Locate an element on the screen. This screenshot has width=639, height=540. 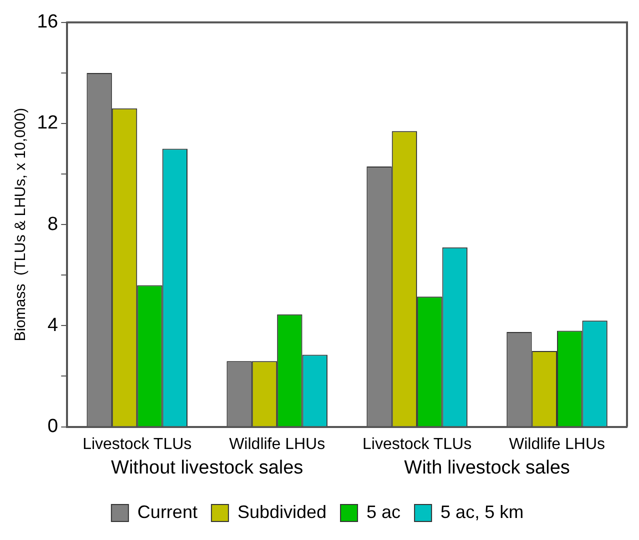
legend-label: 5 ac is located at coordinates (383, 512).